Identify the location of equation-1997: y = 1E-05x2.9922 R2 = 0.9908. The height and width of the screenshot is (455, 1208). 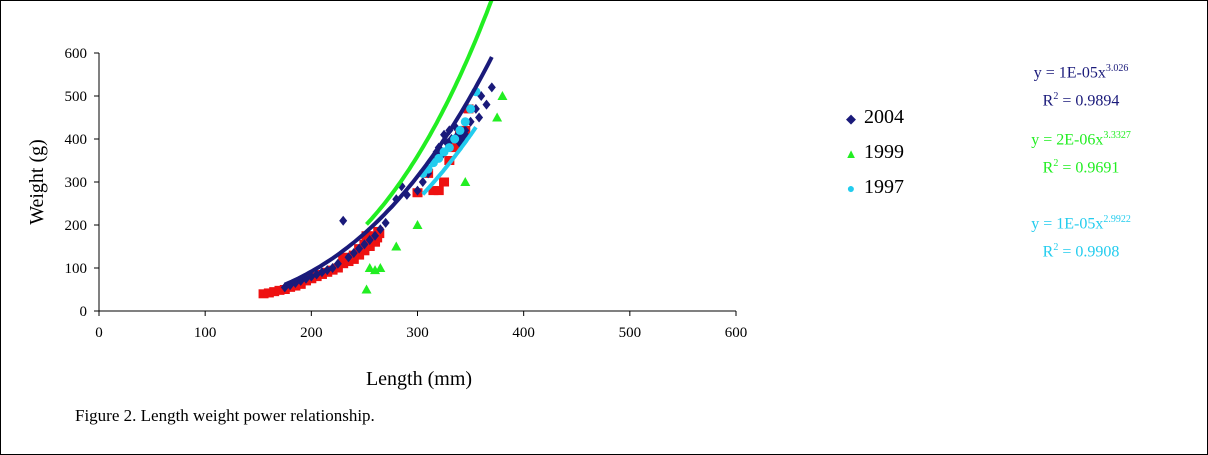
(1081, 236).